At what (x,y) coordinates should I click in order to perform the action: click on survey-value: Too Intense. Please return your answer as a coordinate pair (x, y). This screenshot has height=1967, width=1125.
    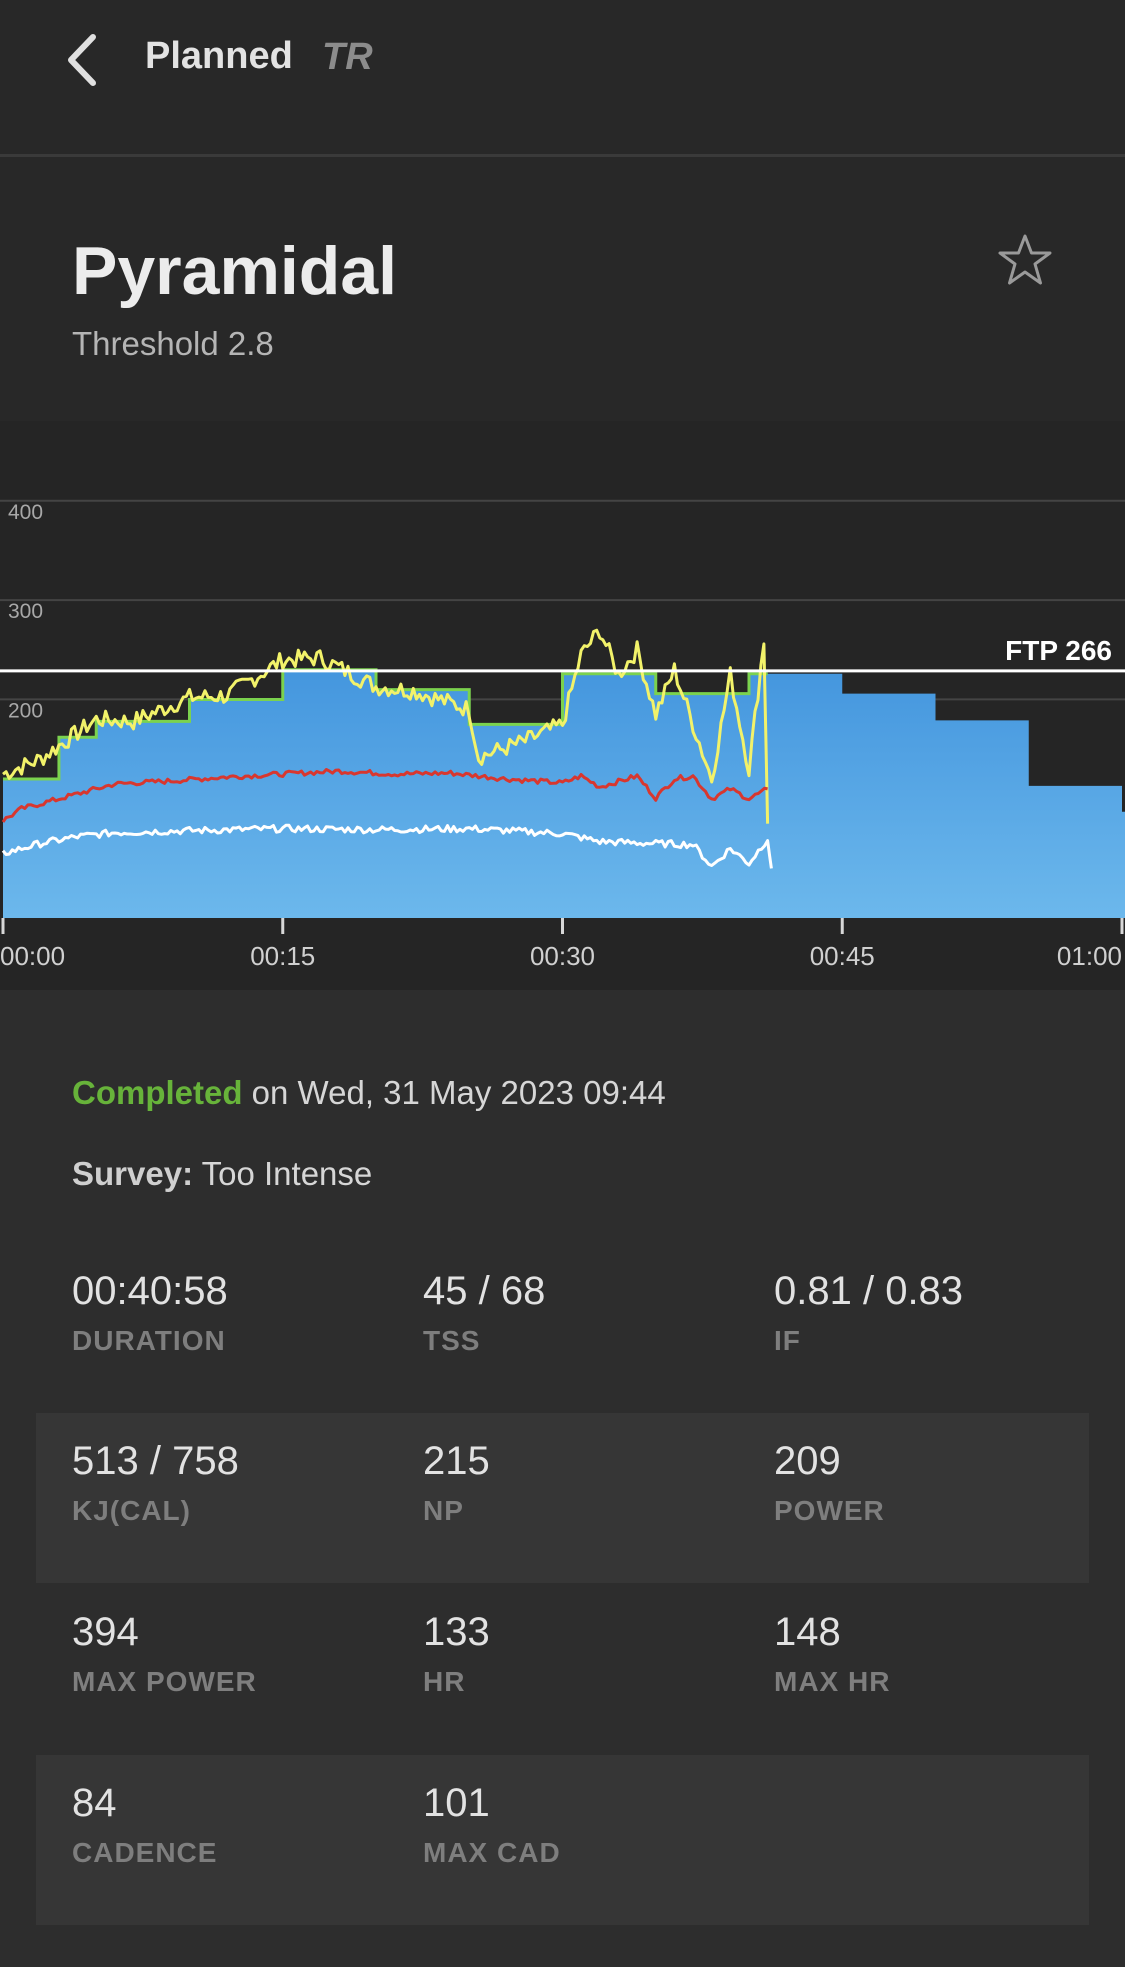
    Looking at the image, I should click on (283, 1173).